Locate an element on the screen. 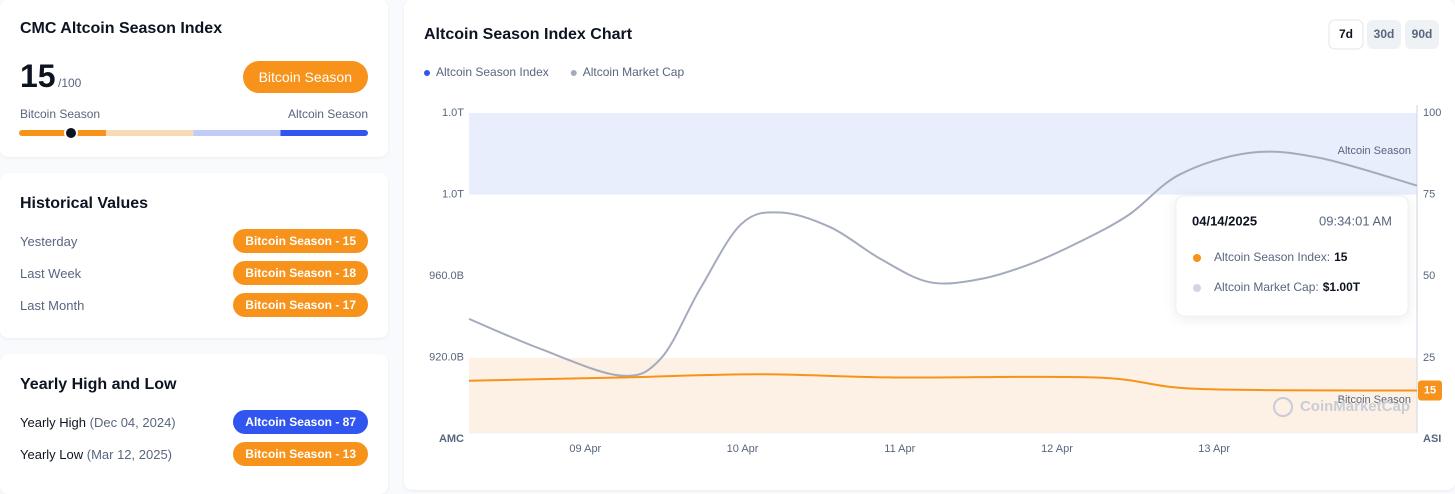  row-badge: Bitcoin Season - 15 is located at coordinates (300, 241).